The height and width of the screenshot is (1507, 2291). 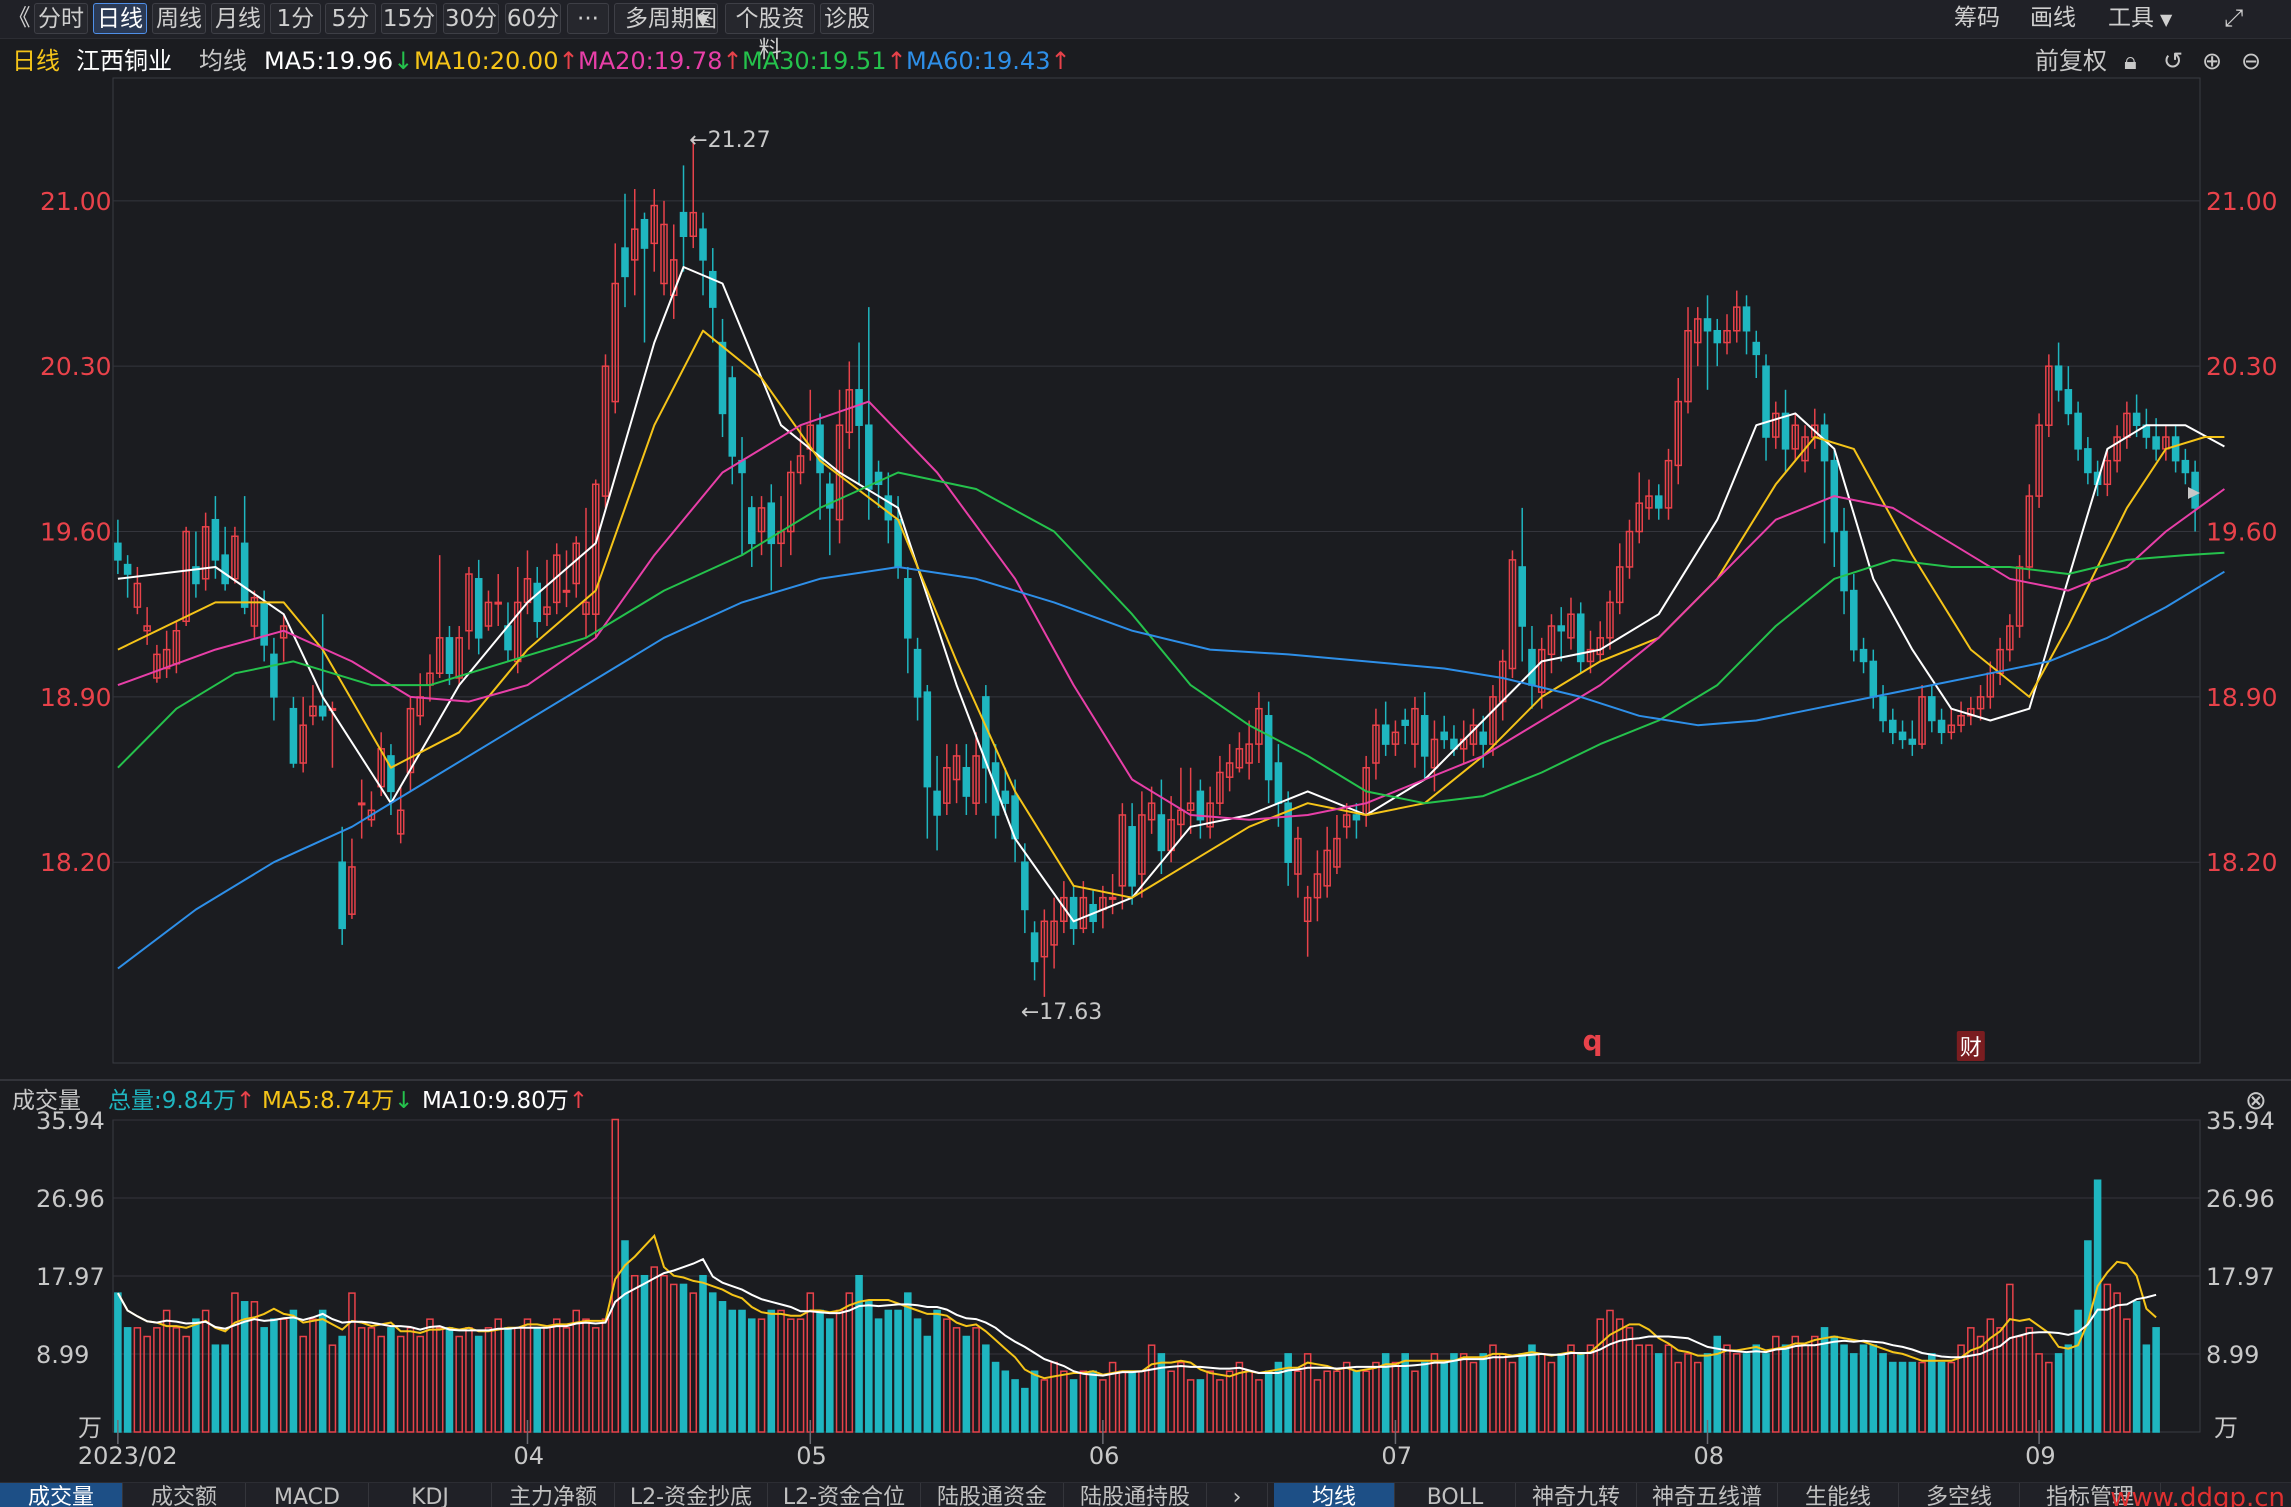 What do you see at coordinates (1135, 1495) in the screenshot?
I see `tab-hk-connect-holding: 陆股通持股` at bounding box center [1135, 1495].